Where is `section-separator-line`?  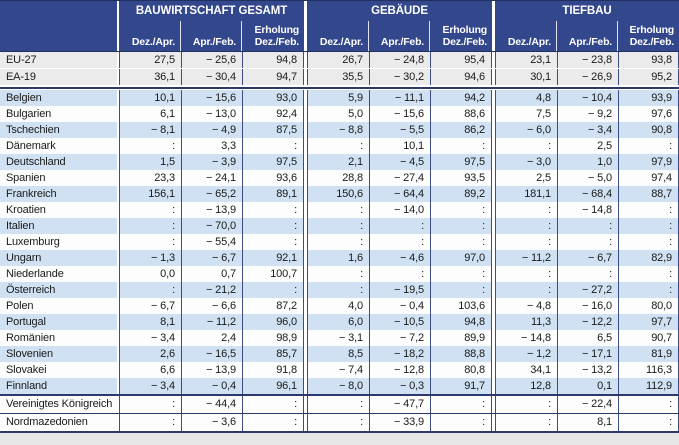
section-separator-line is located at coordinates (339, 413).